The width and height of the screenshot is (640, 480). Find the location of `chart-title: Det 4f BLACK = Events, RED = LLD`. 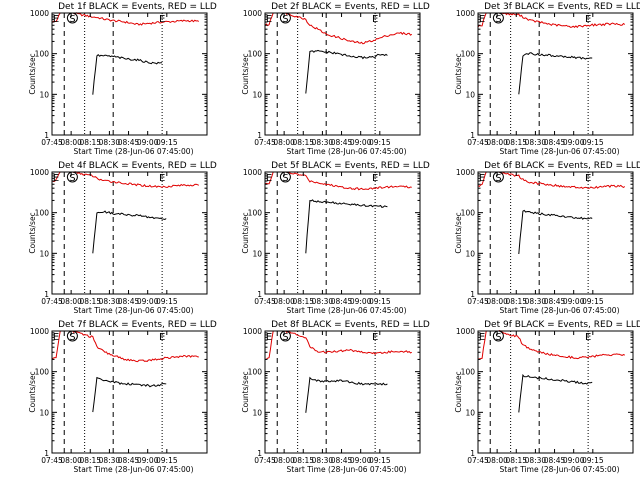

chart-title: Det 4f BLACK = Events, RED = LLD is located at coordinates (137, 166).